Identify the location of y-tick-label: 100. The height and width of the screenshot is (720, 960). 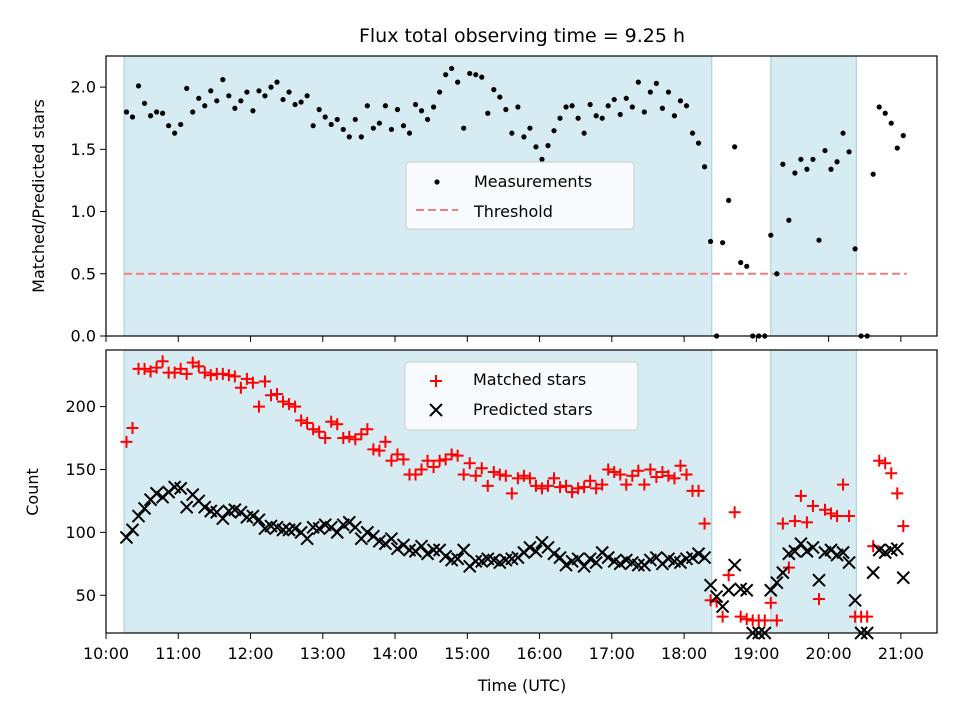
(80, 532).